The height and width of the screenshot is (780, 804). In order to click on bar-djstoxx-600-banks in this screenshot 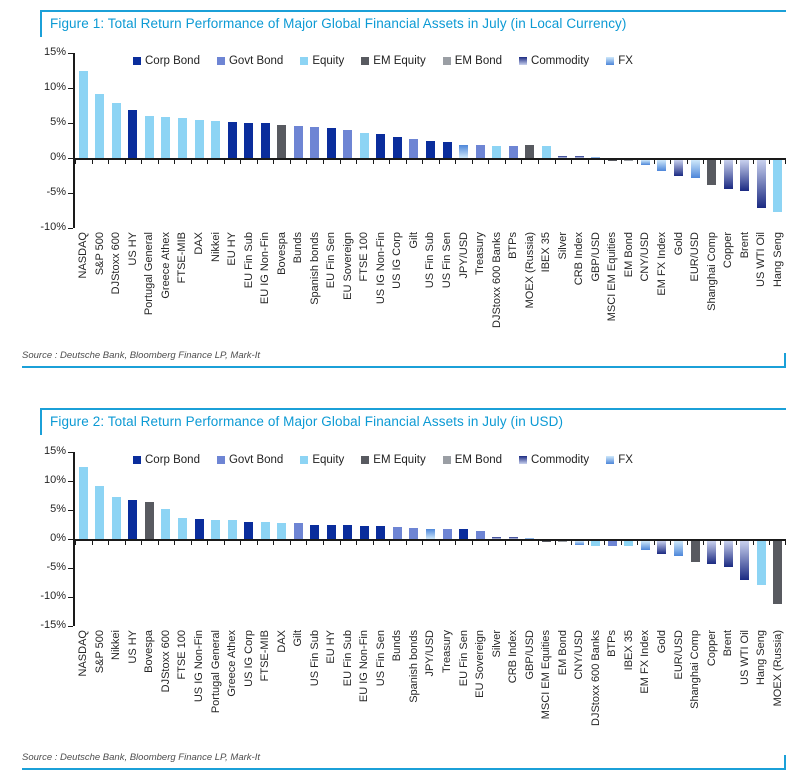, I will do `click(497, 152)`.